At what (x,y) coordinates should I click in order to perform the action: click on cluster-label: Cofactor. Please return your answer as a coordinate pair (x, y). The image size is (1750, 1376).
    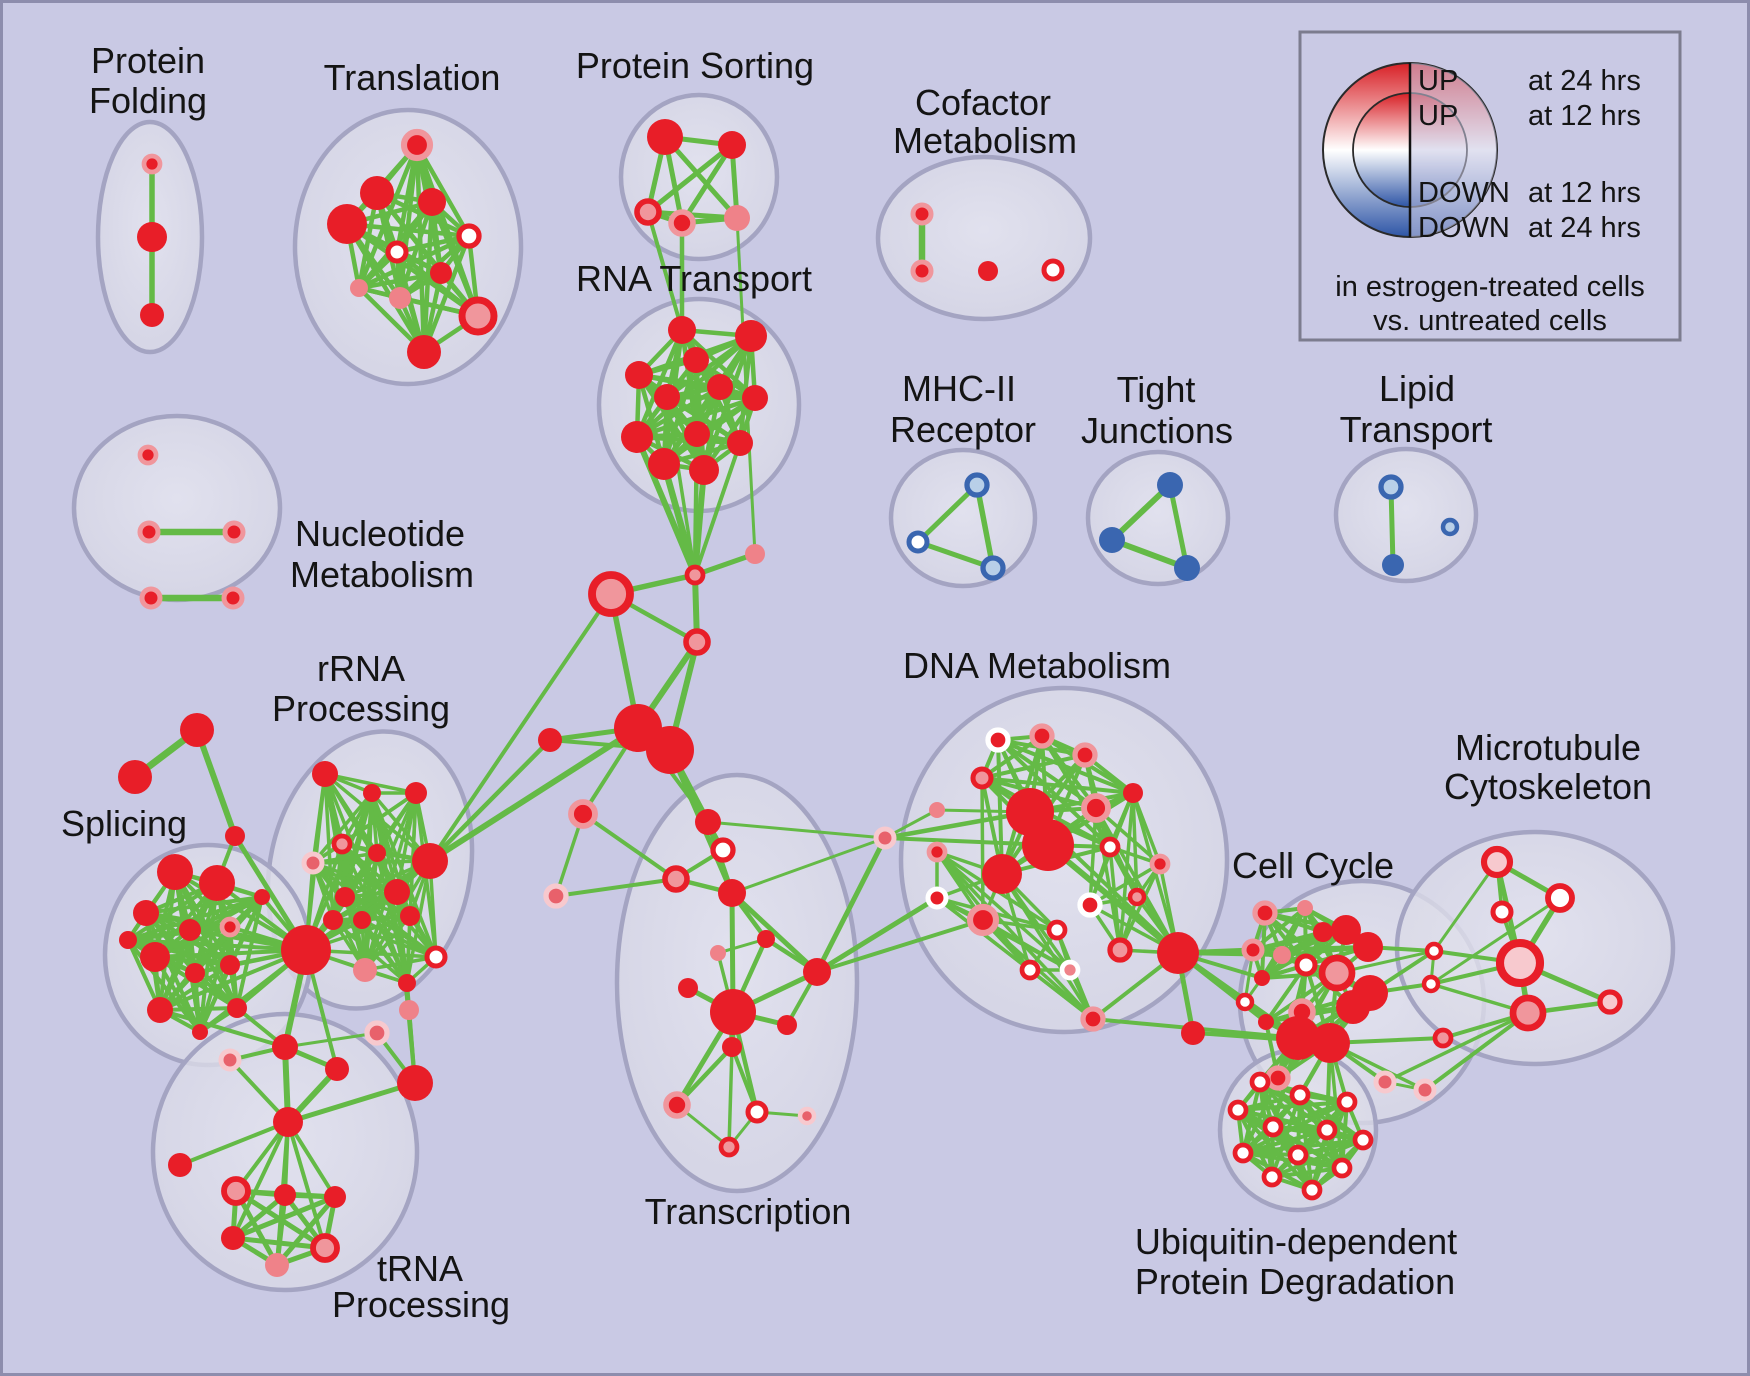
    Looking at the image, I should click on (983, 102).